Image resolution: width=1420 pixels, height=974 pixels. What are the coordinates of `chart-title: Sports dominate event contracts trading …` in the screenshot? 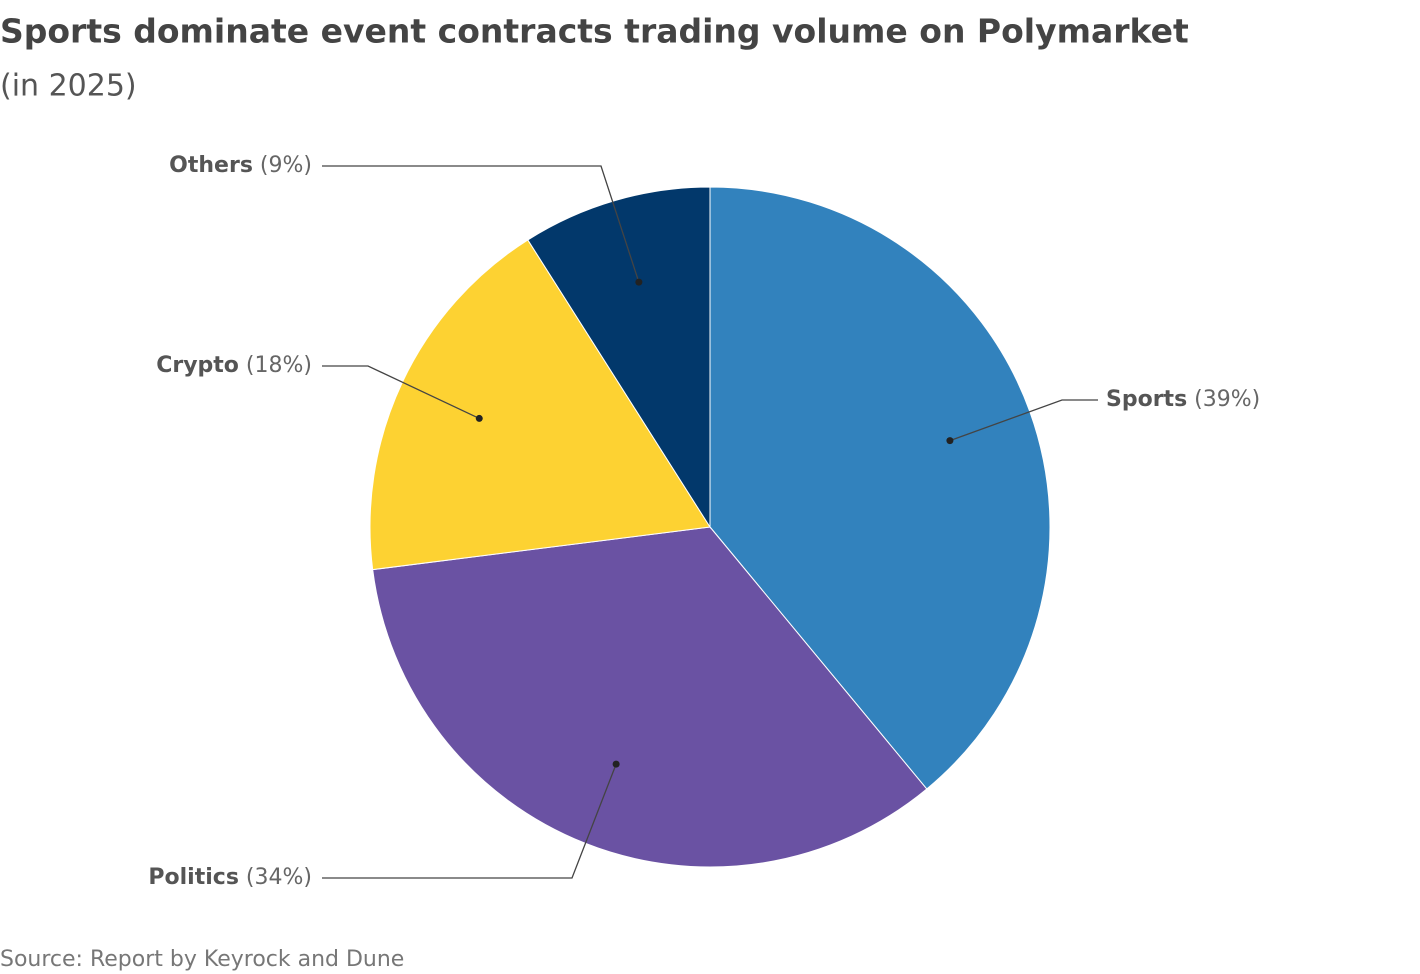 It's located at (594, 31).